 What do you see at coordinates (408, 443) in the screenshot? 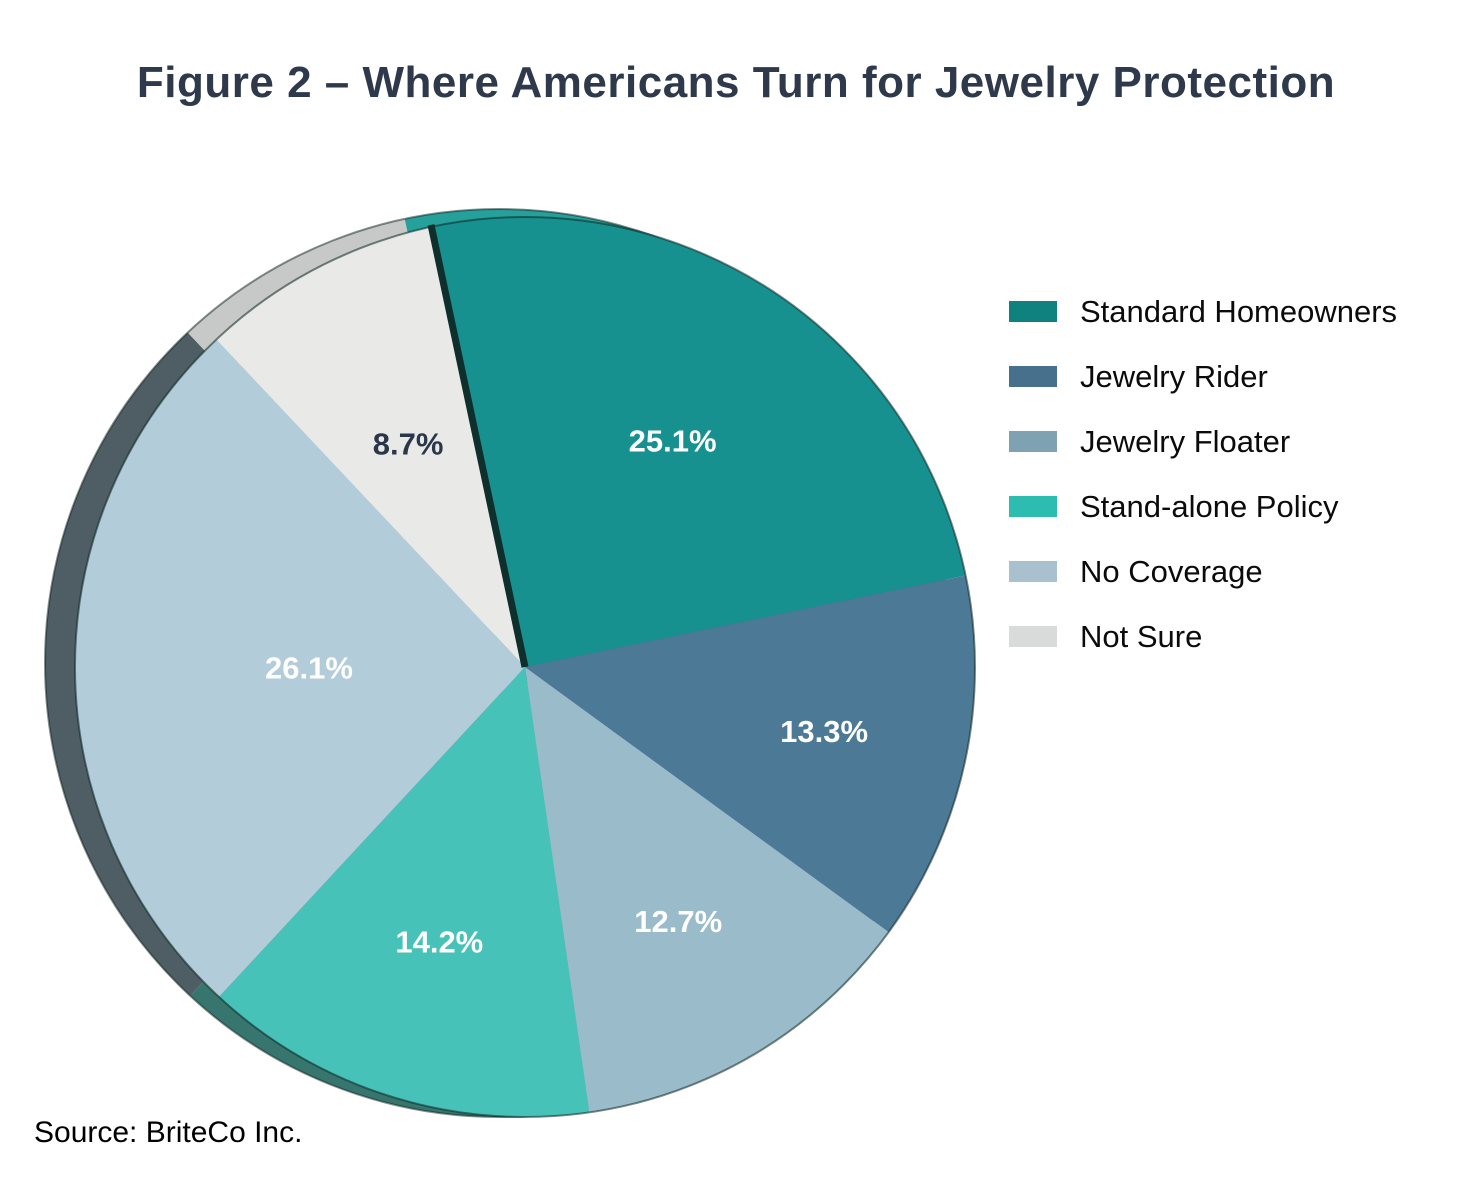
I see `slice-label-not-sure: 8.7%` at bounding box center [408, 443].